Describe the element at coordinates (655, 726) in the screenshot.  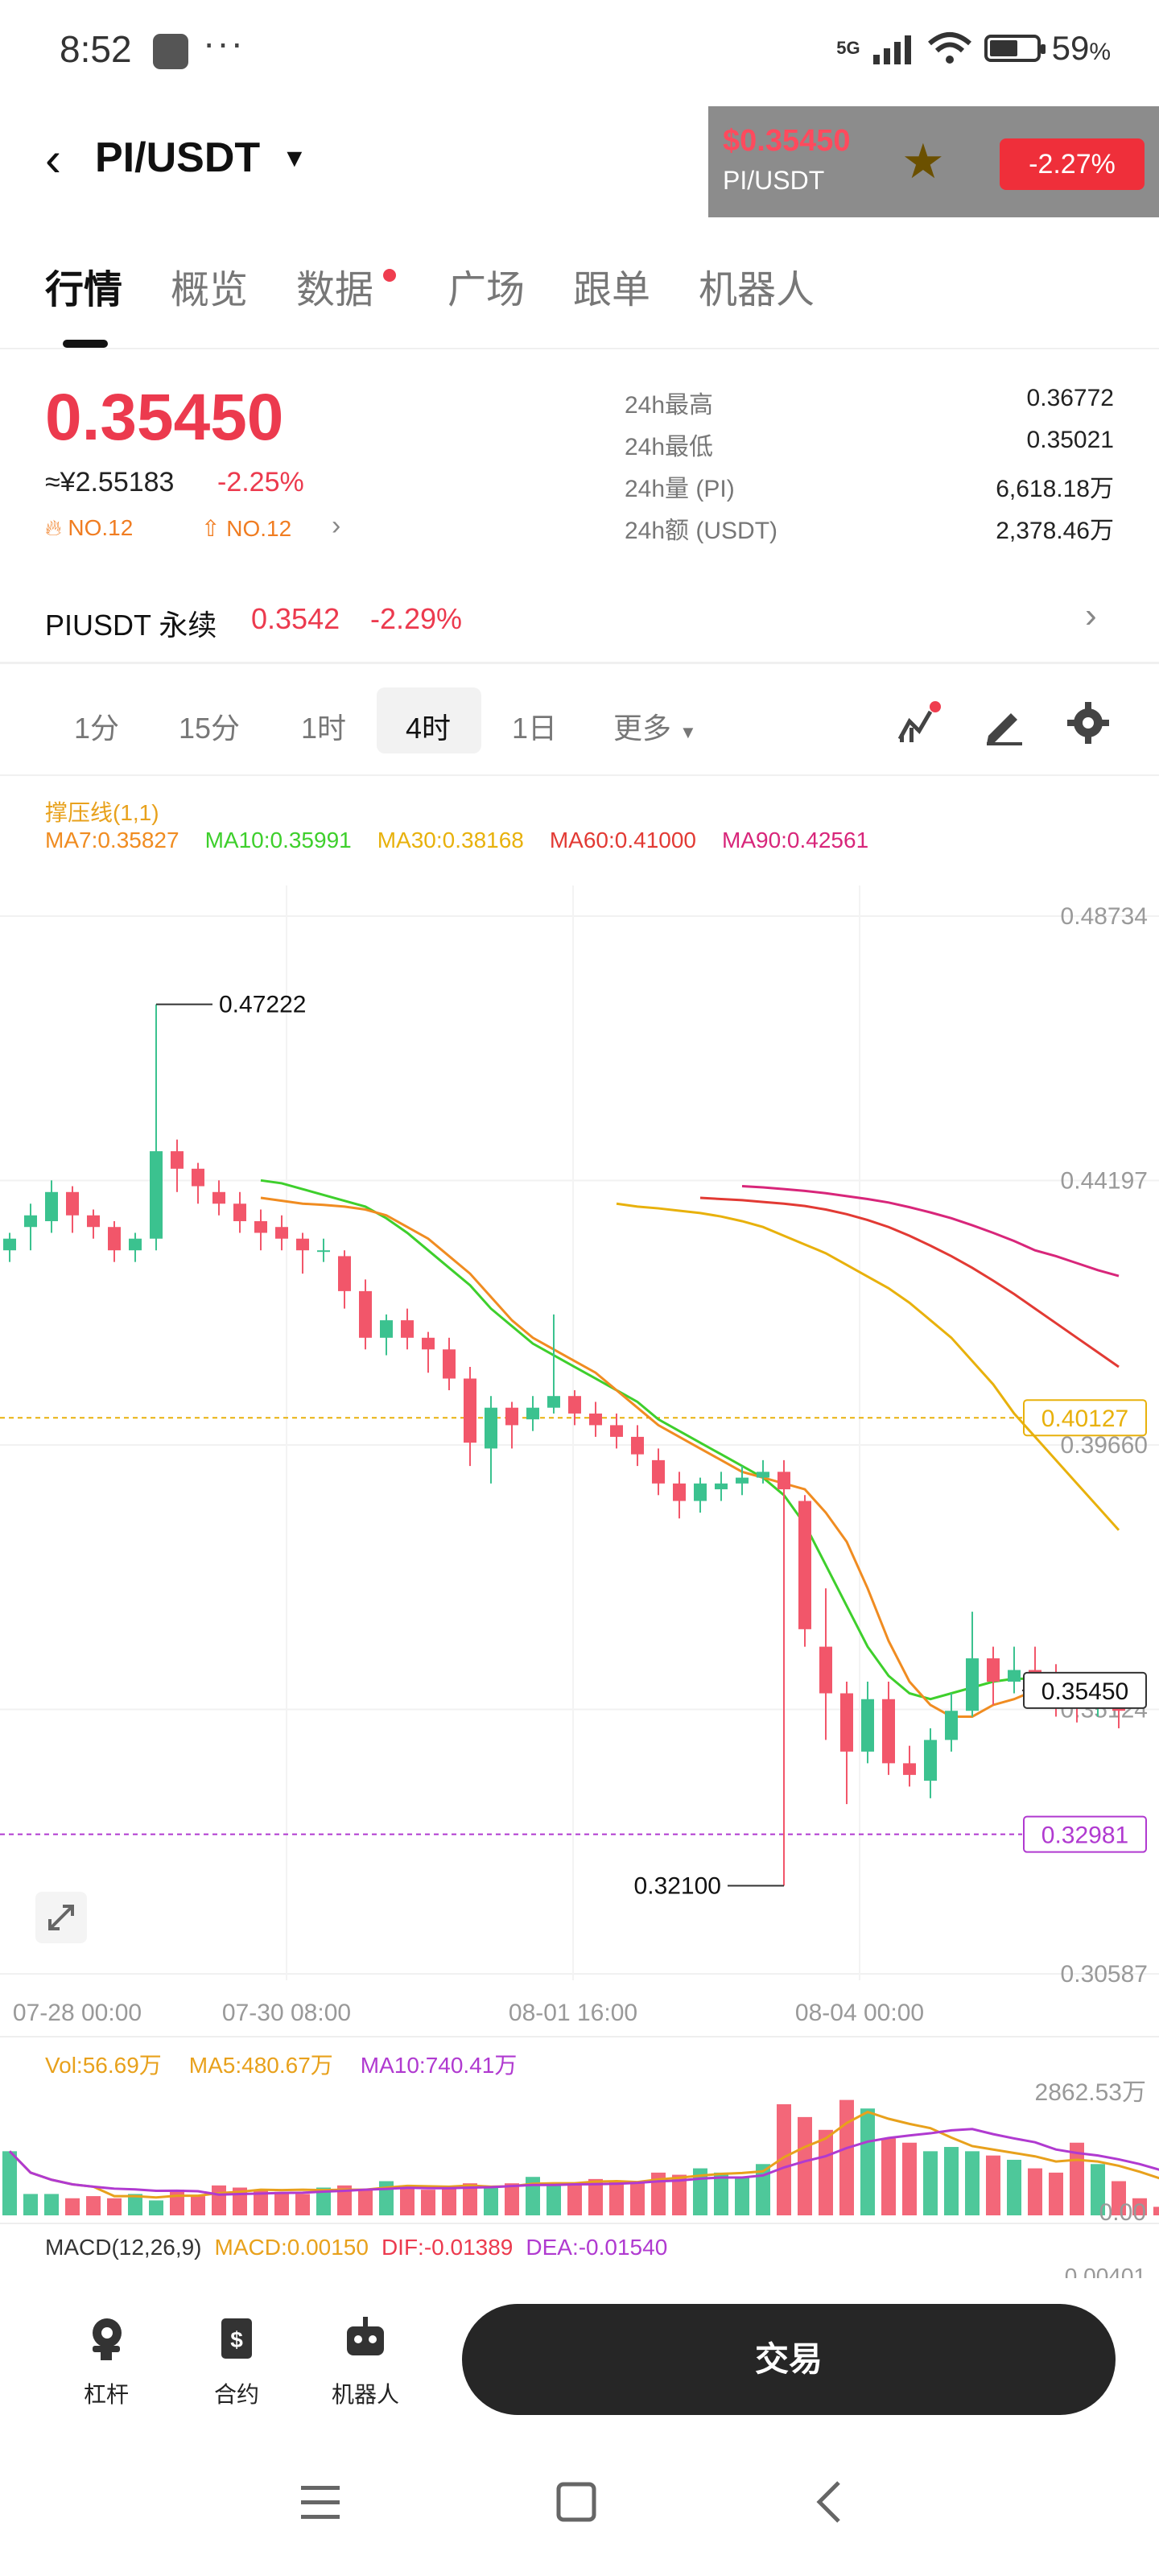
I see `interval-more: 更多 ▼` at that location.